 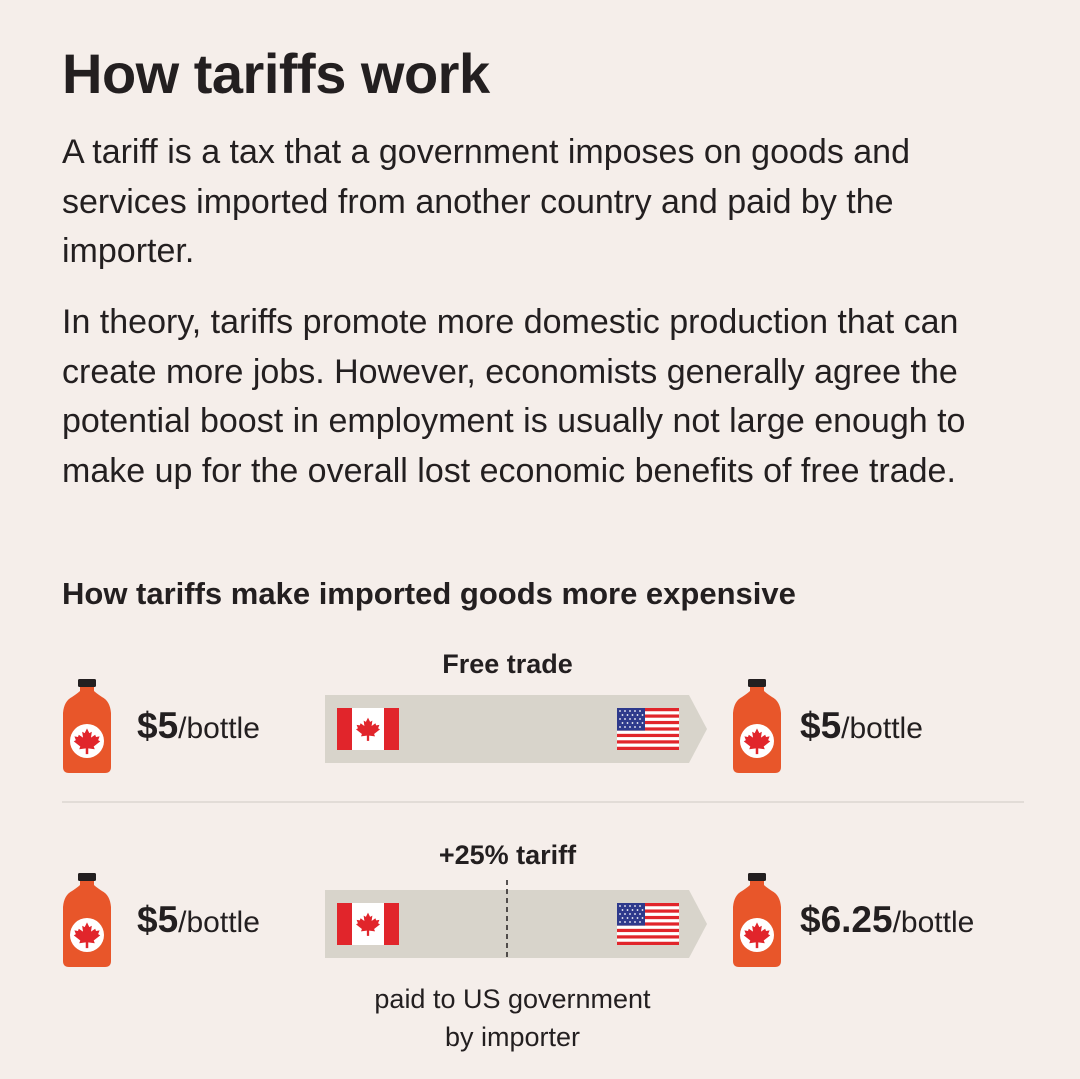 I want to click on destination-price-amount: $6.25, so click(x=846, y=919).